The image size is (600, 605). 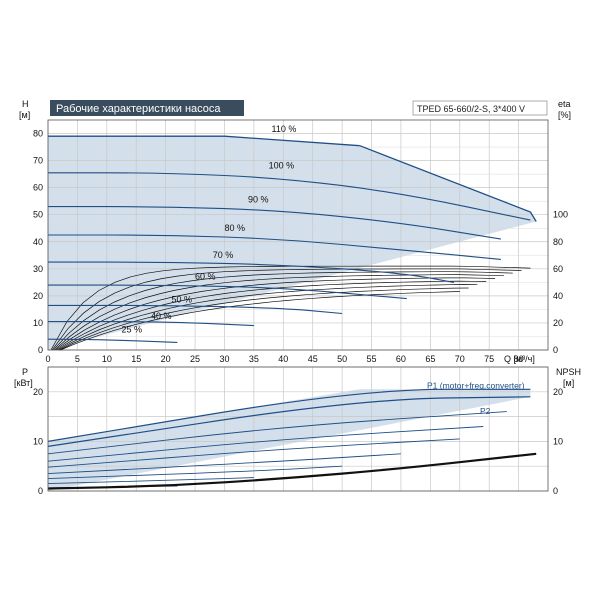 What do you see at coordinates (38, 134) in the screenshot?
I see `y-tick-label: 80` at bounding box center [38, 134].